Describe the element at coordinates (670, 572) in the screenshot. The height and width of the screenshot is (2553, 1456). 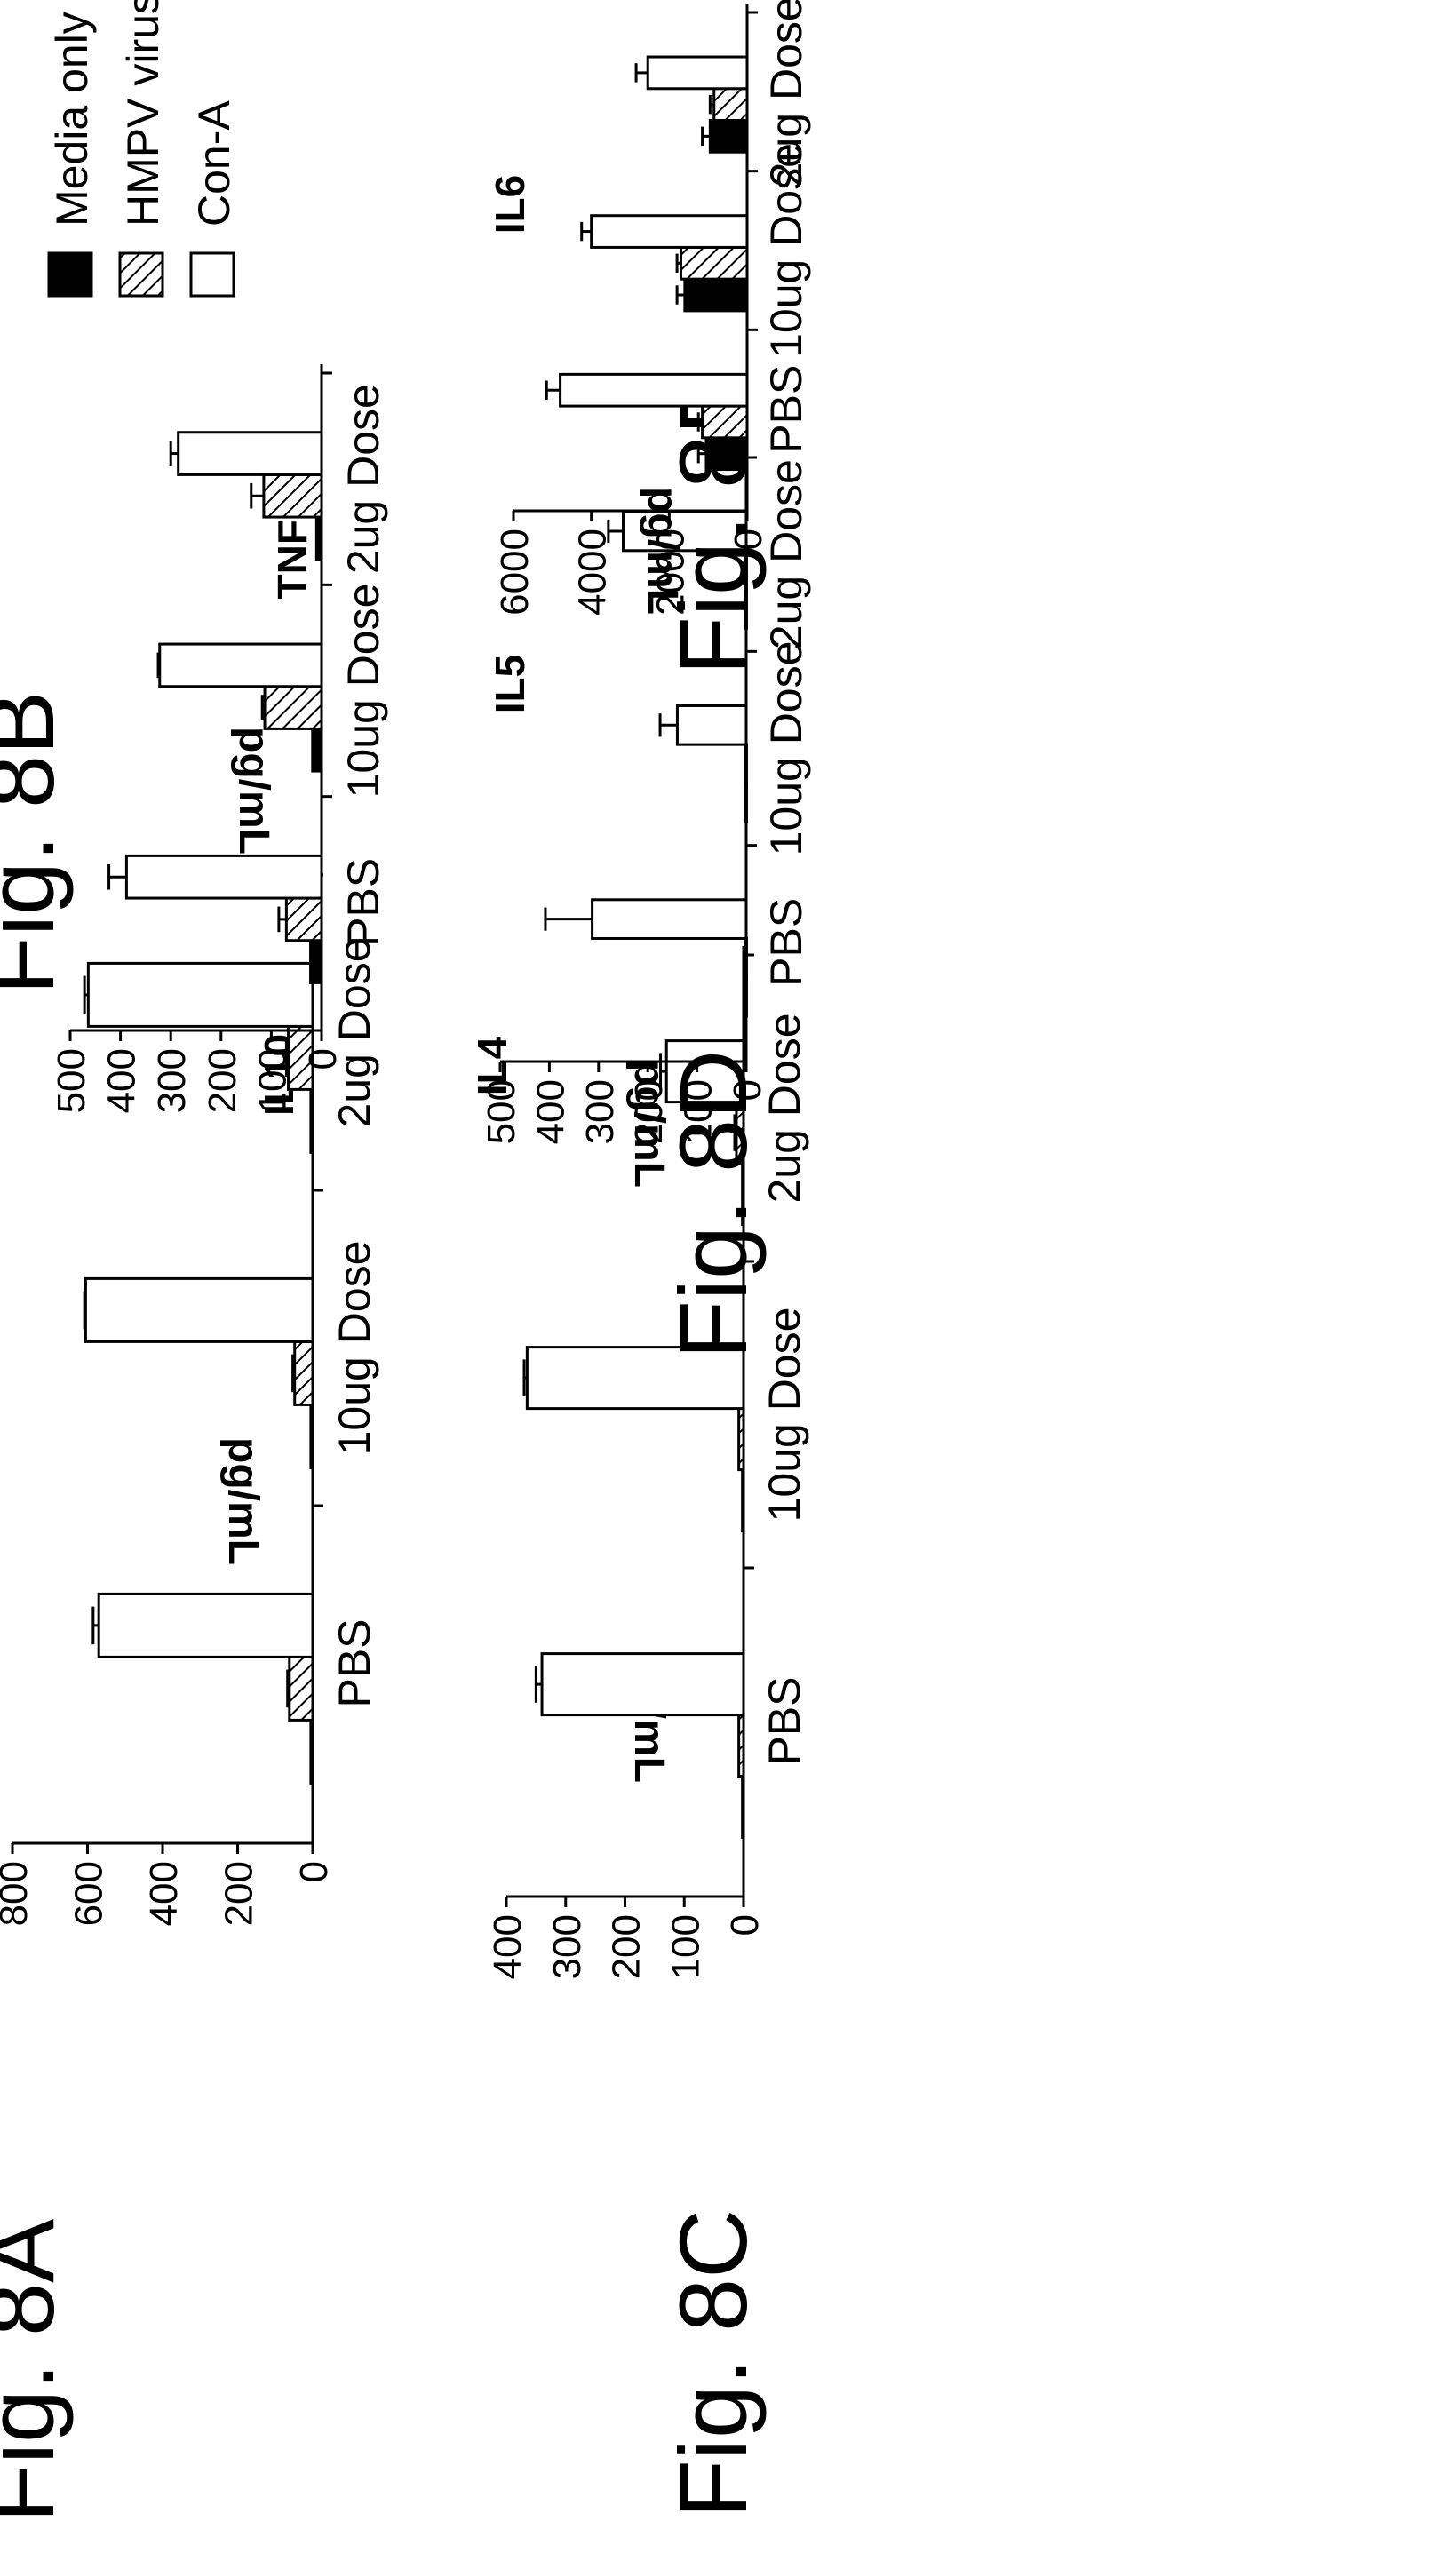
I see `value-tick-label: 2000` at that location.